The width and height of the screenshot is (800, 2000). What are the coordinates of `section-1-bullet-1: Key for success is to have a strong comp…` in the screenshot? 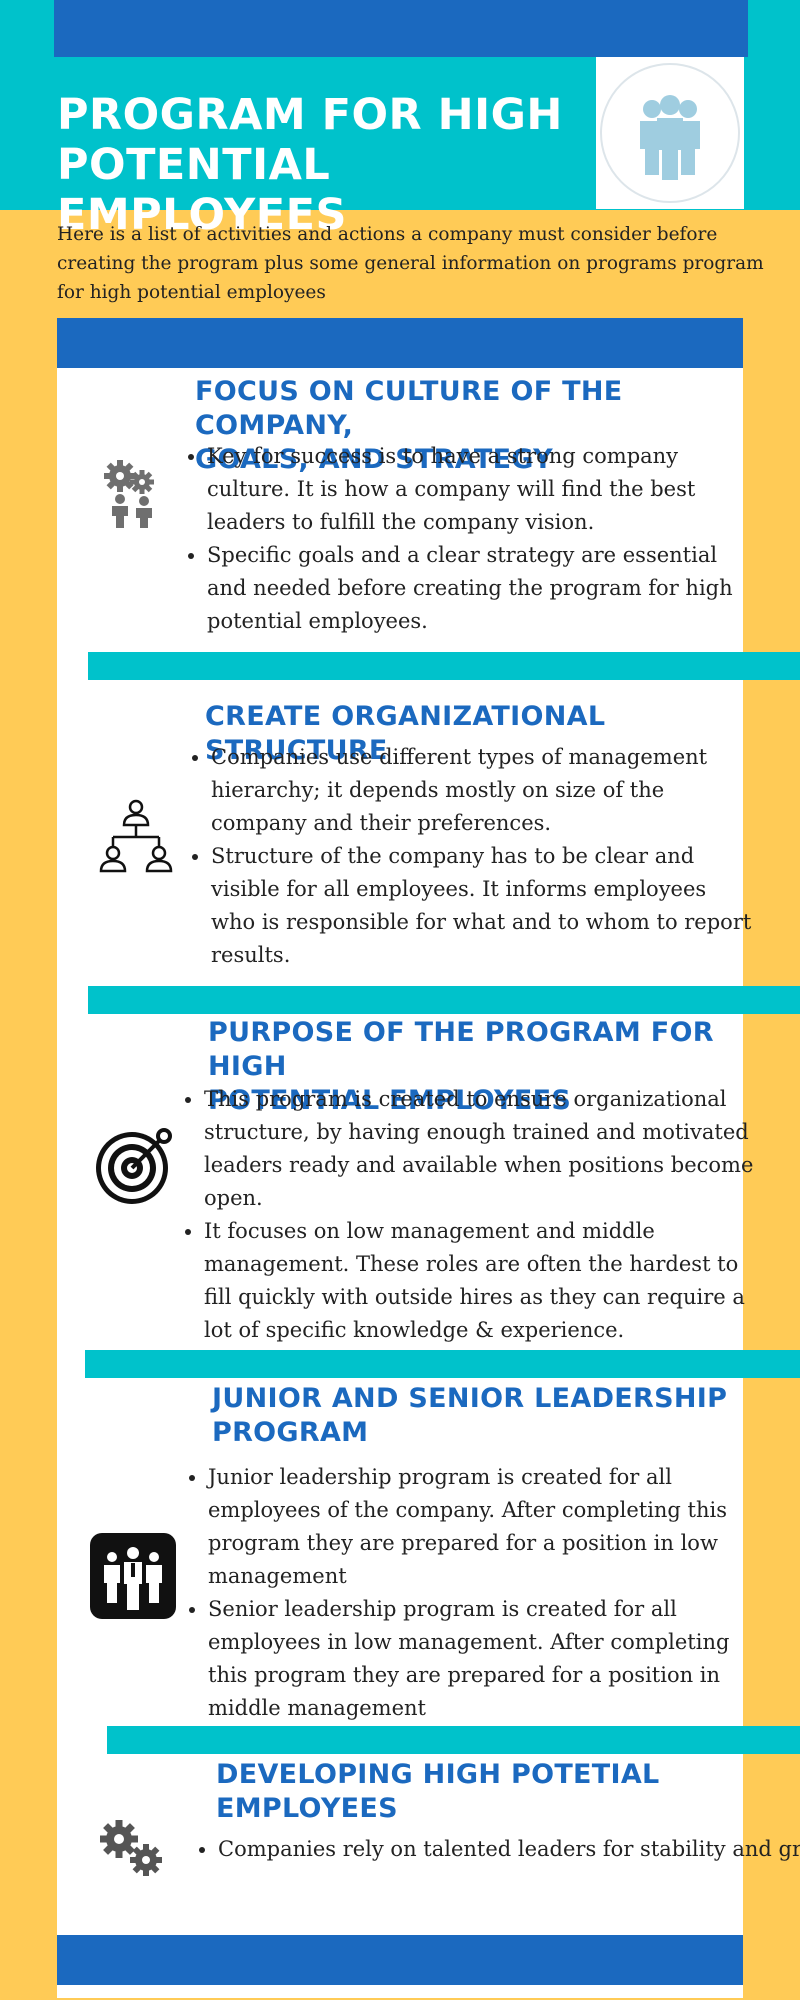 It's located at (479, 489).